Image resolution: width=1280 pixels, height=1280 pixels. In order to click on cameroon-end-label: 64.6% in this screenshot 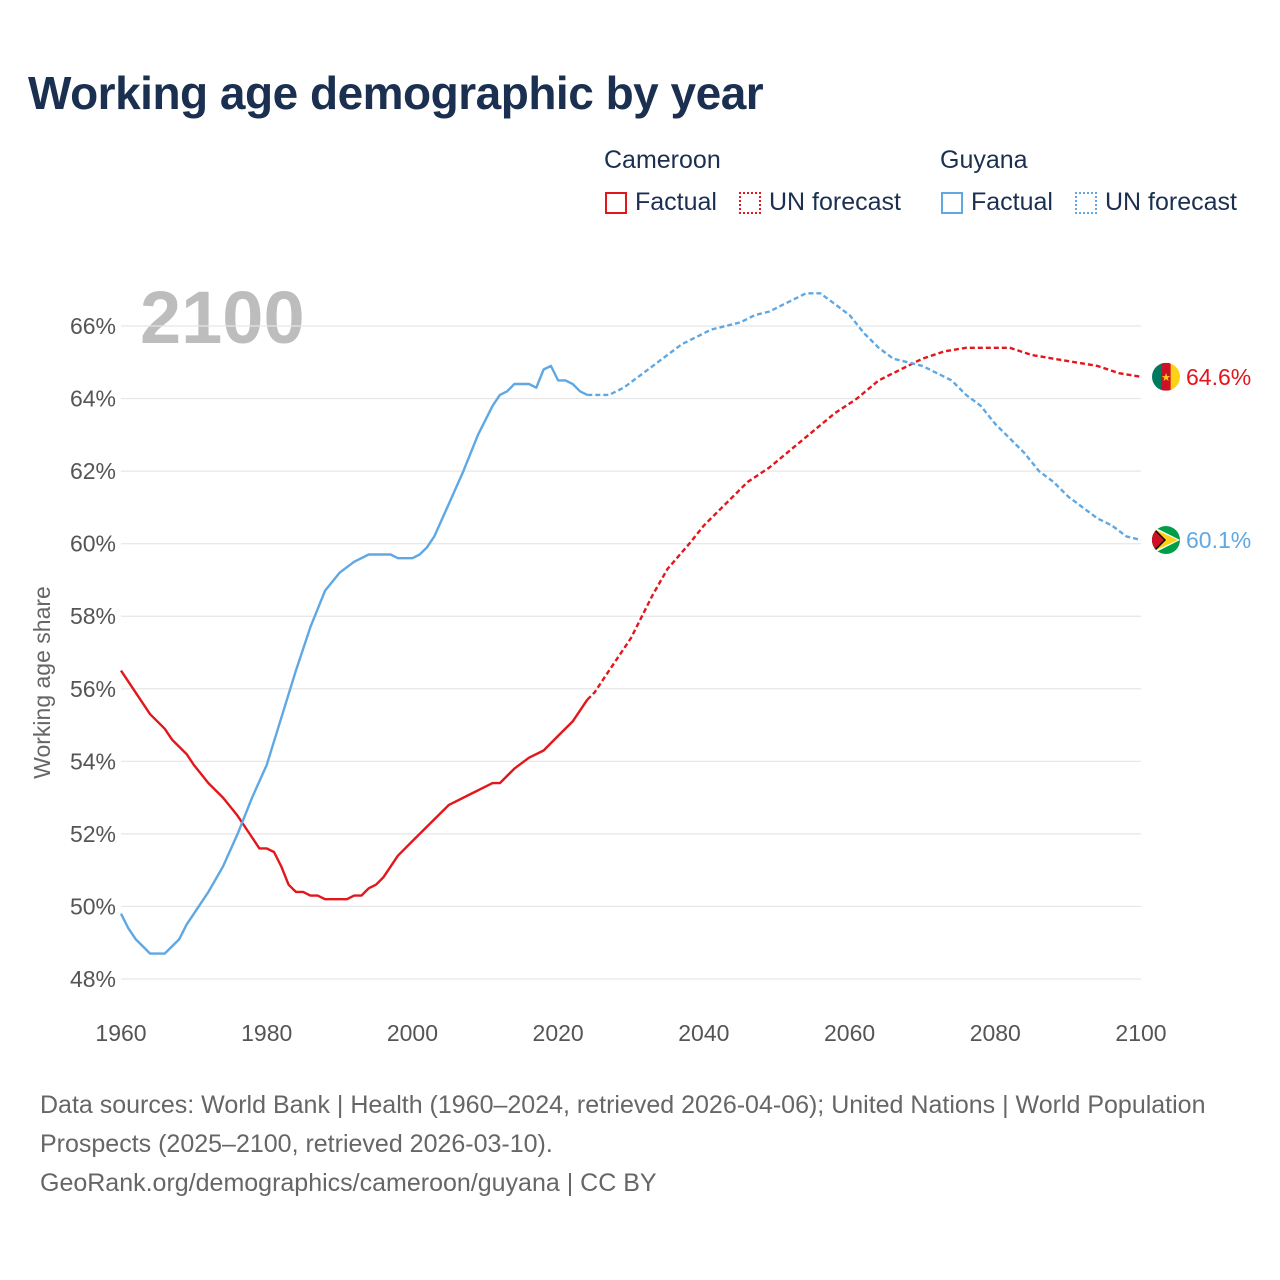, I will do `click(1218, 377)`.